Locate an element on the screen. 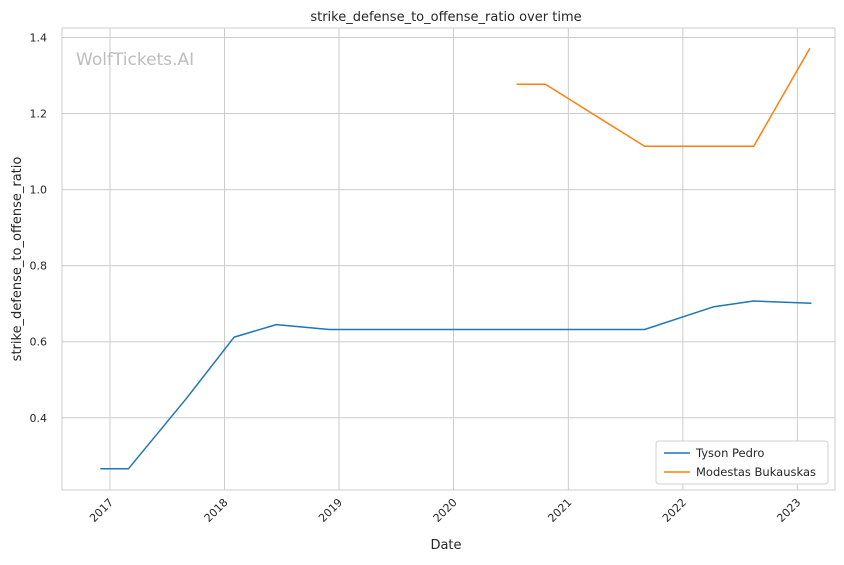  y-tick-label: 0.4 is located at coordinates (39, 418).